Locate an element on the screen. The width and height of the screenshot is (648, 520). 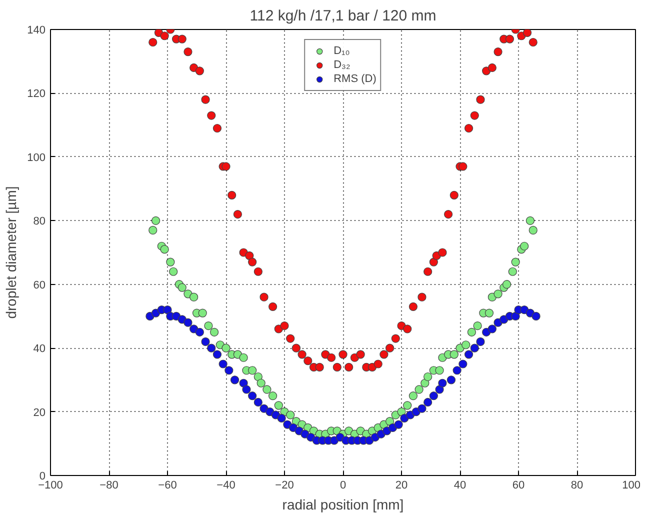
x-tick-label: 40 is located at coordinates (460, 486).